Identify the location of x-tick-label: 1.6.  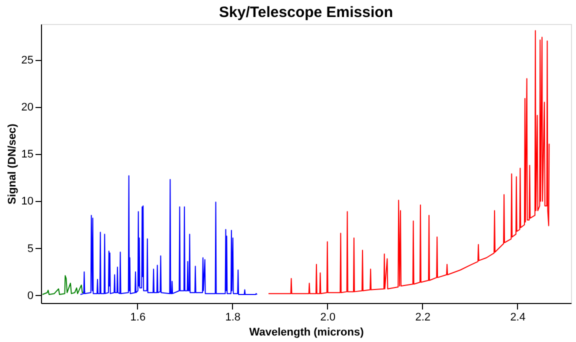
(138, 318).